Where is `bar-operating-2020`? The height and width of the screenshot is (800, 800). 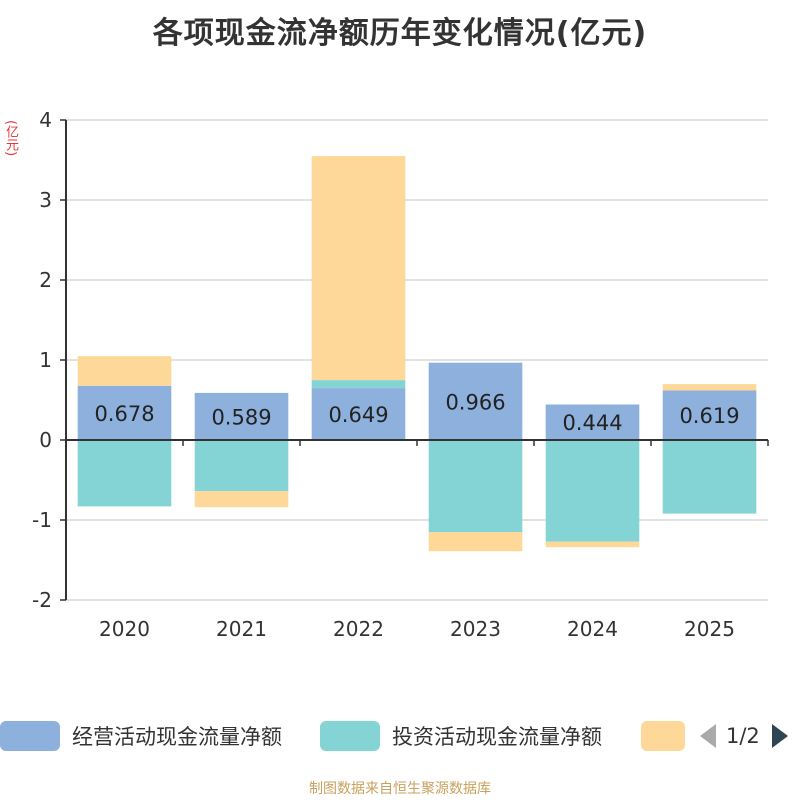
bar-operating-2020 is located at coordinates (124, 412).